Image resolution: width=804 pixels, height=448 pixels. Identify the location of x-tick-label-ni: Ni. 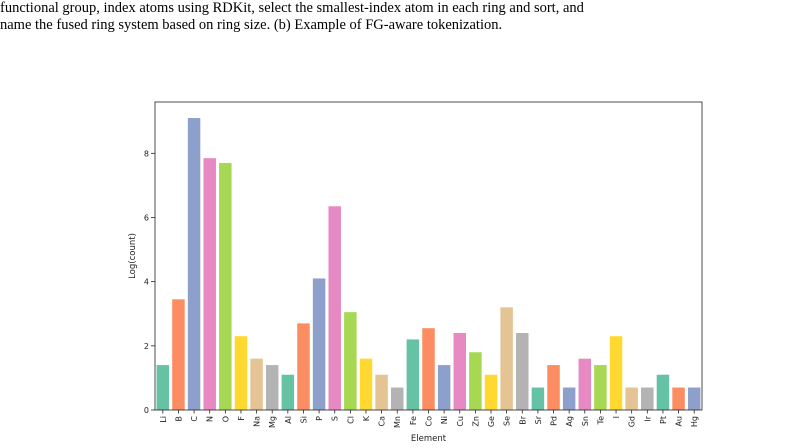
(444, 420).